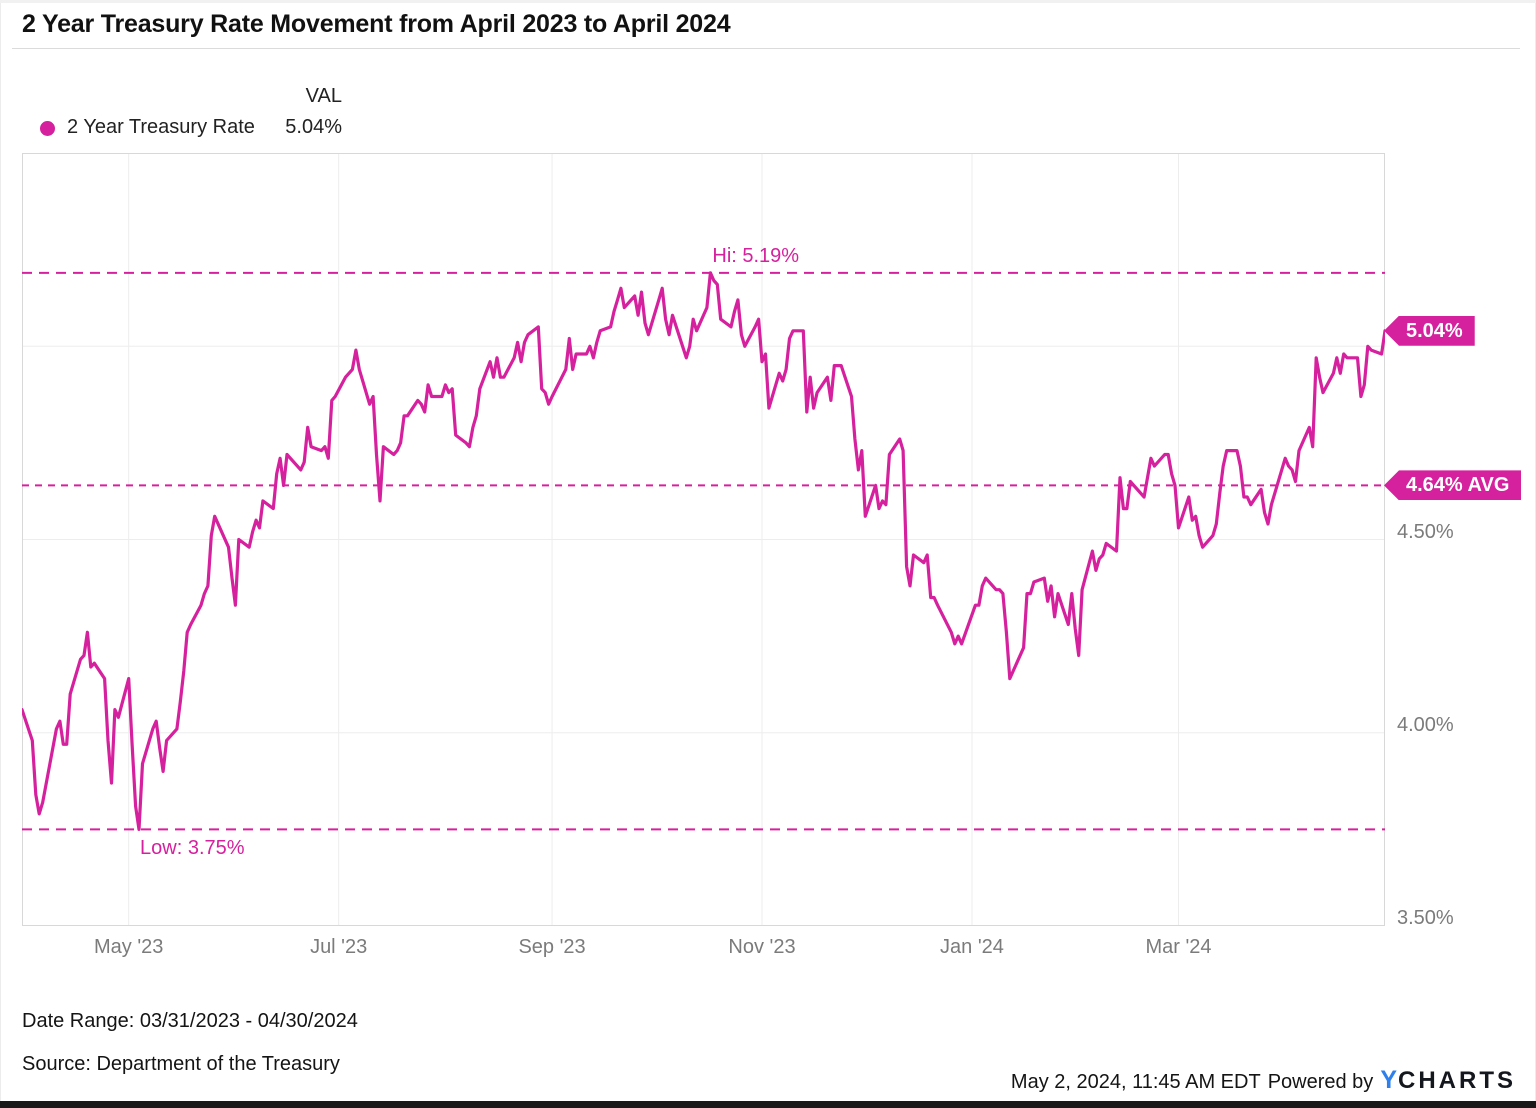 This screenshot has width=1536, height=1108. I want to click on legend-val-value: 5.04%, so click(313, 127).